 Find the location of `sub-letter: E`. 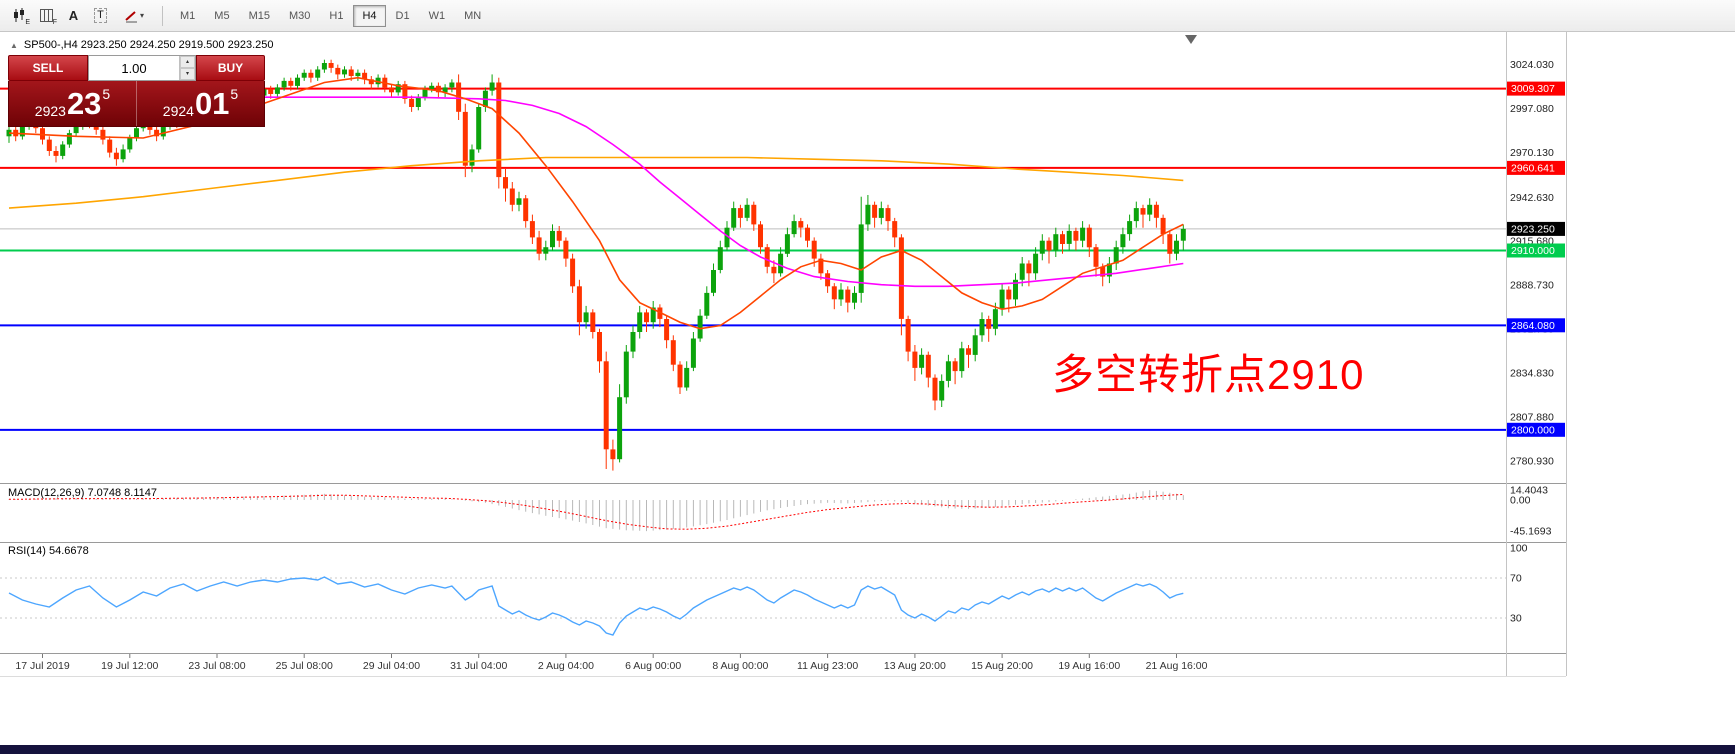

sub-letter: E is located at coordinates (27, 22).